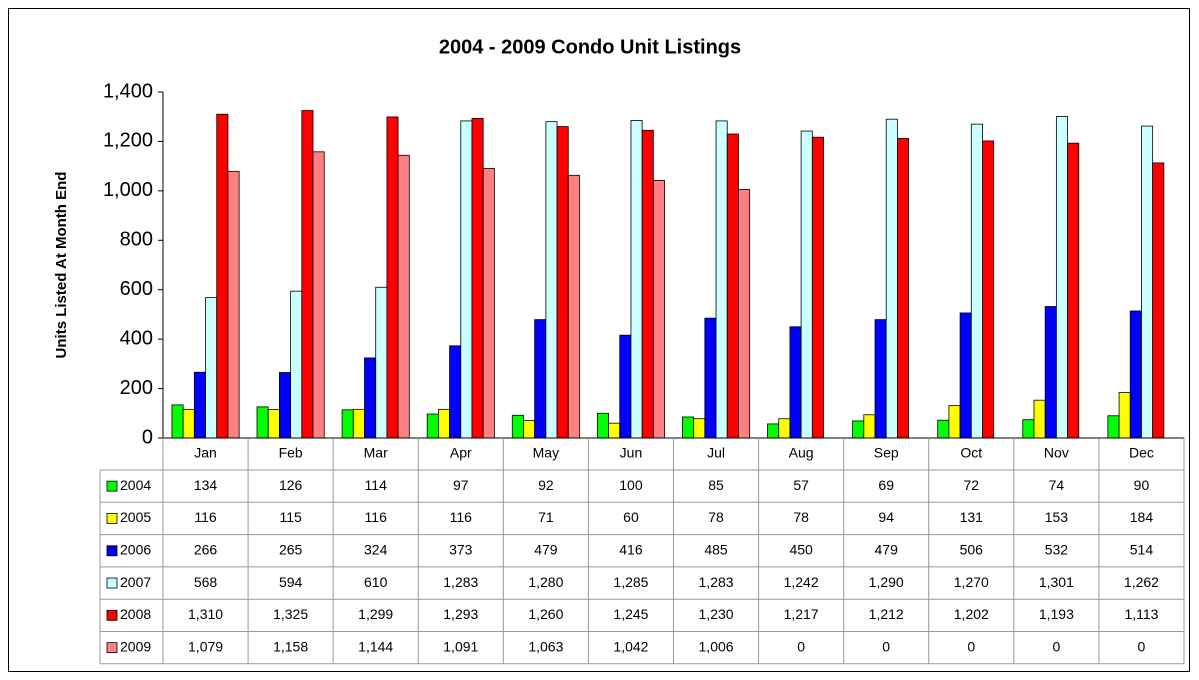  I want to click on table-cell: 97, so click(461, 485).